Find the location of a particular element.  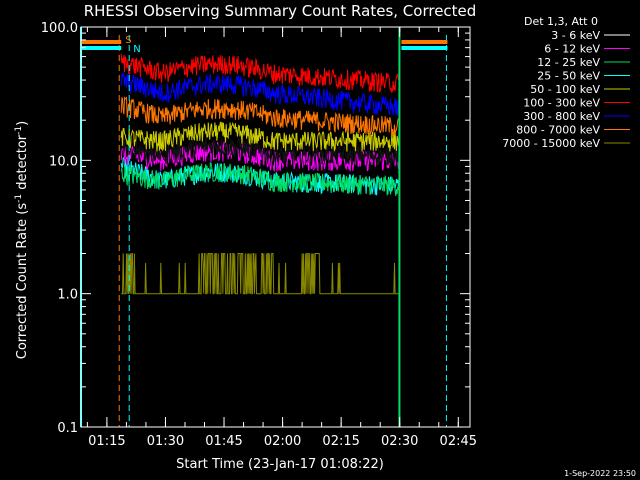

x-axis-label: Start Time (23-Jan-17 01:08:22) is located at coordinates (280, 464).